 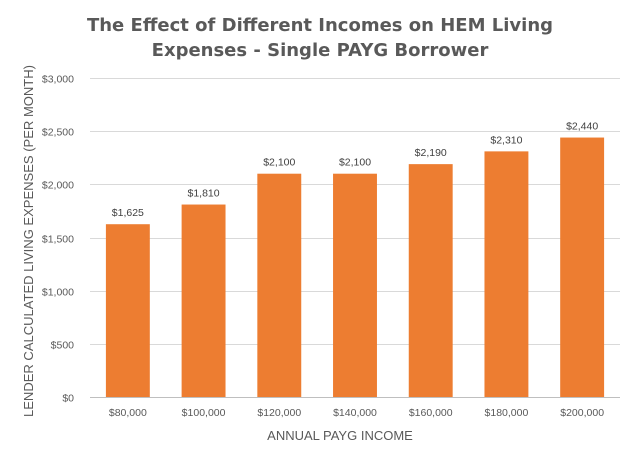 I want to click on x-axis-title: ANNUAL PAYG INCOME, so click(x=340, y=435).